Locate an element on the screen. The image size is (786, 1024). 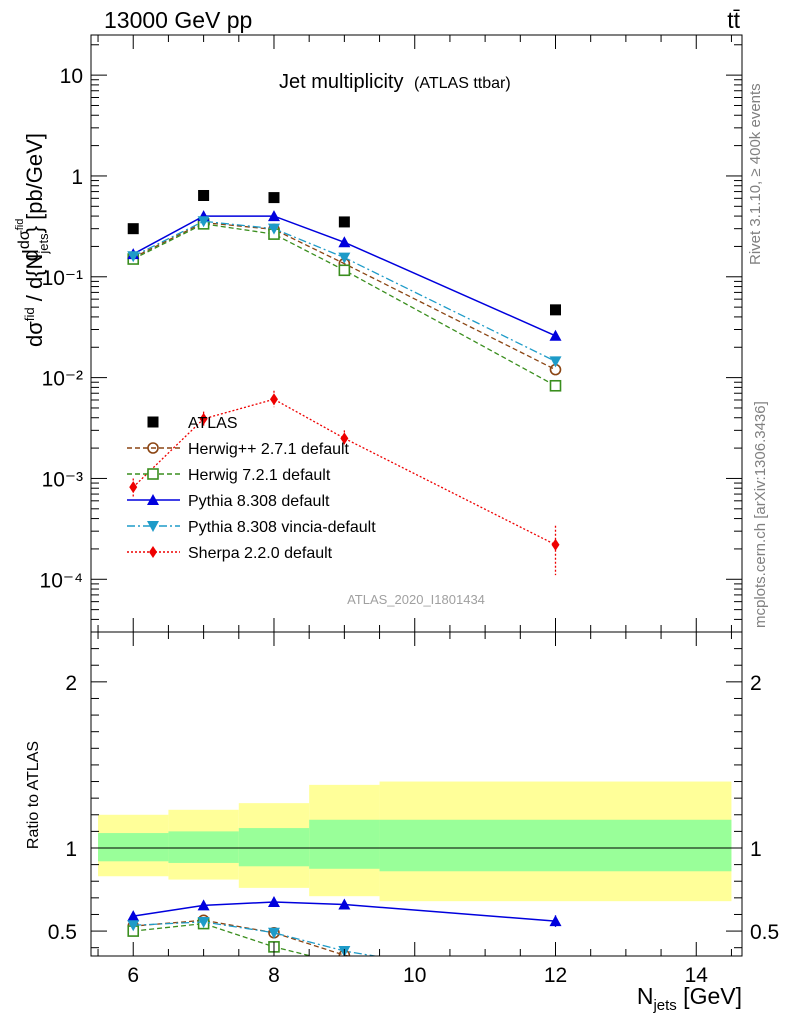
legend-label: Pythia 8.308 default is located at coordinates (259, 501).